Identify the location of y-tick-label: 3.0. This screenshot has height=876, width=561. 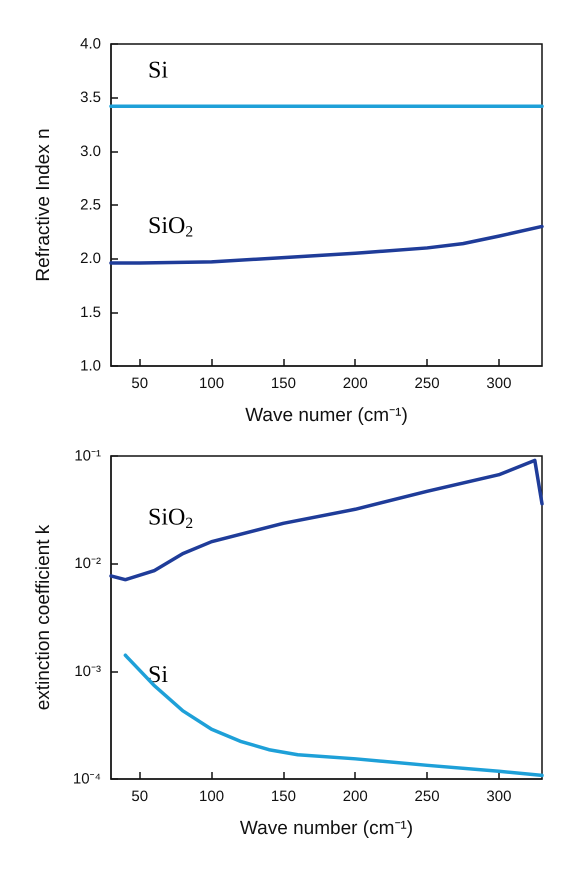
(90, 151).